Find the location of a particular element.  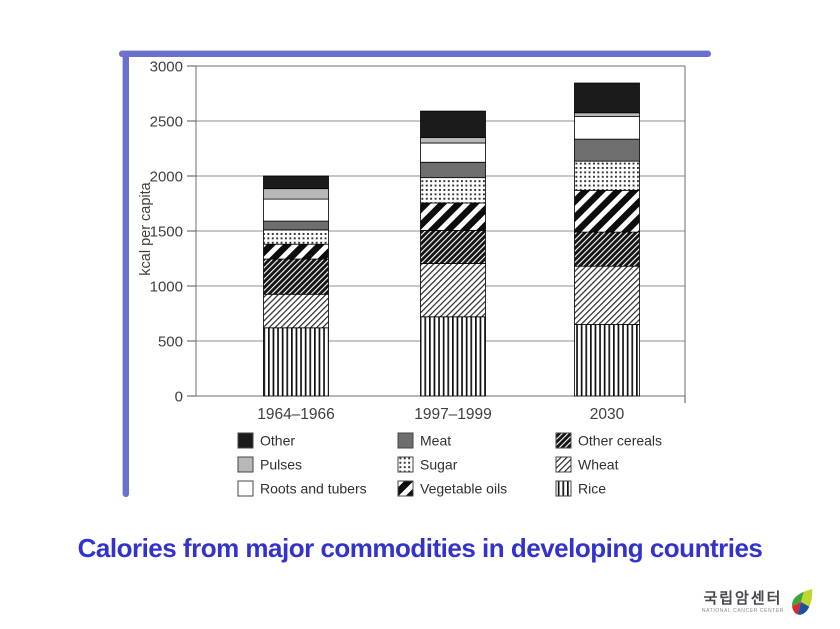

y-tick-label: 2000 is located at coordinates (166, 177).